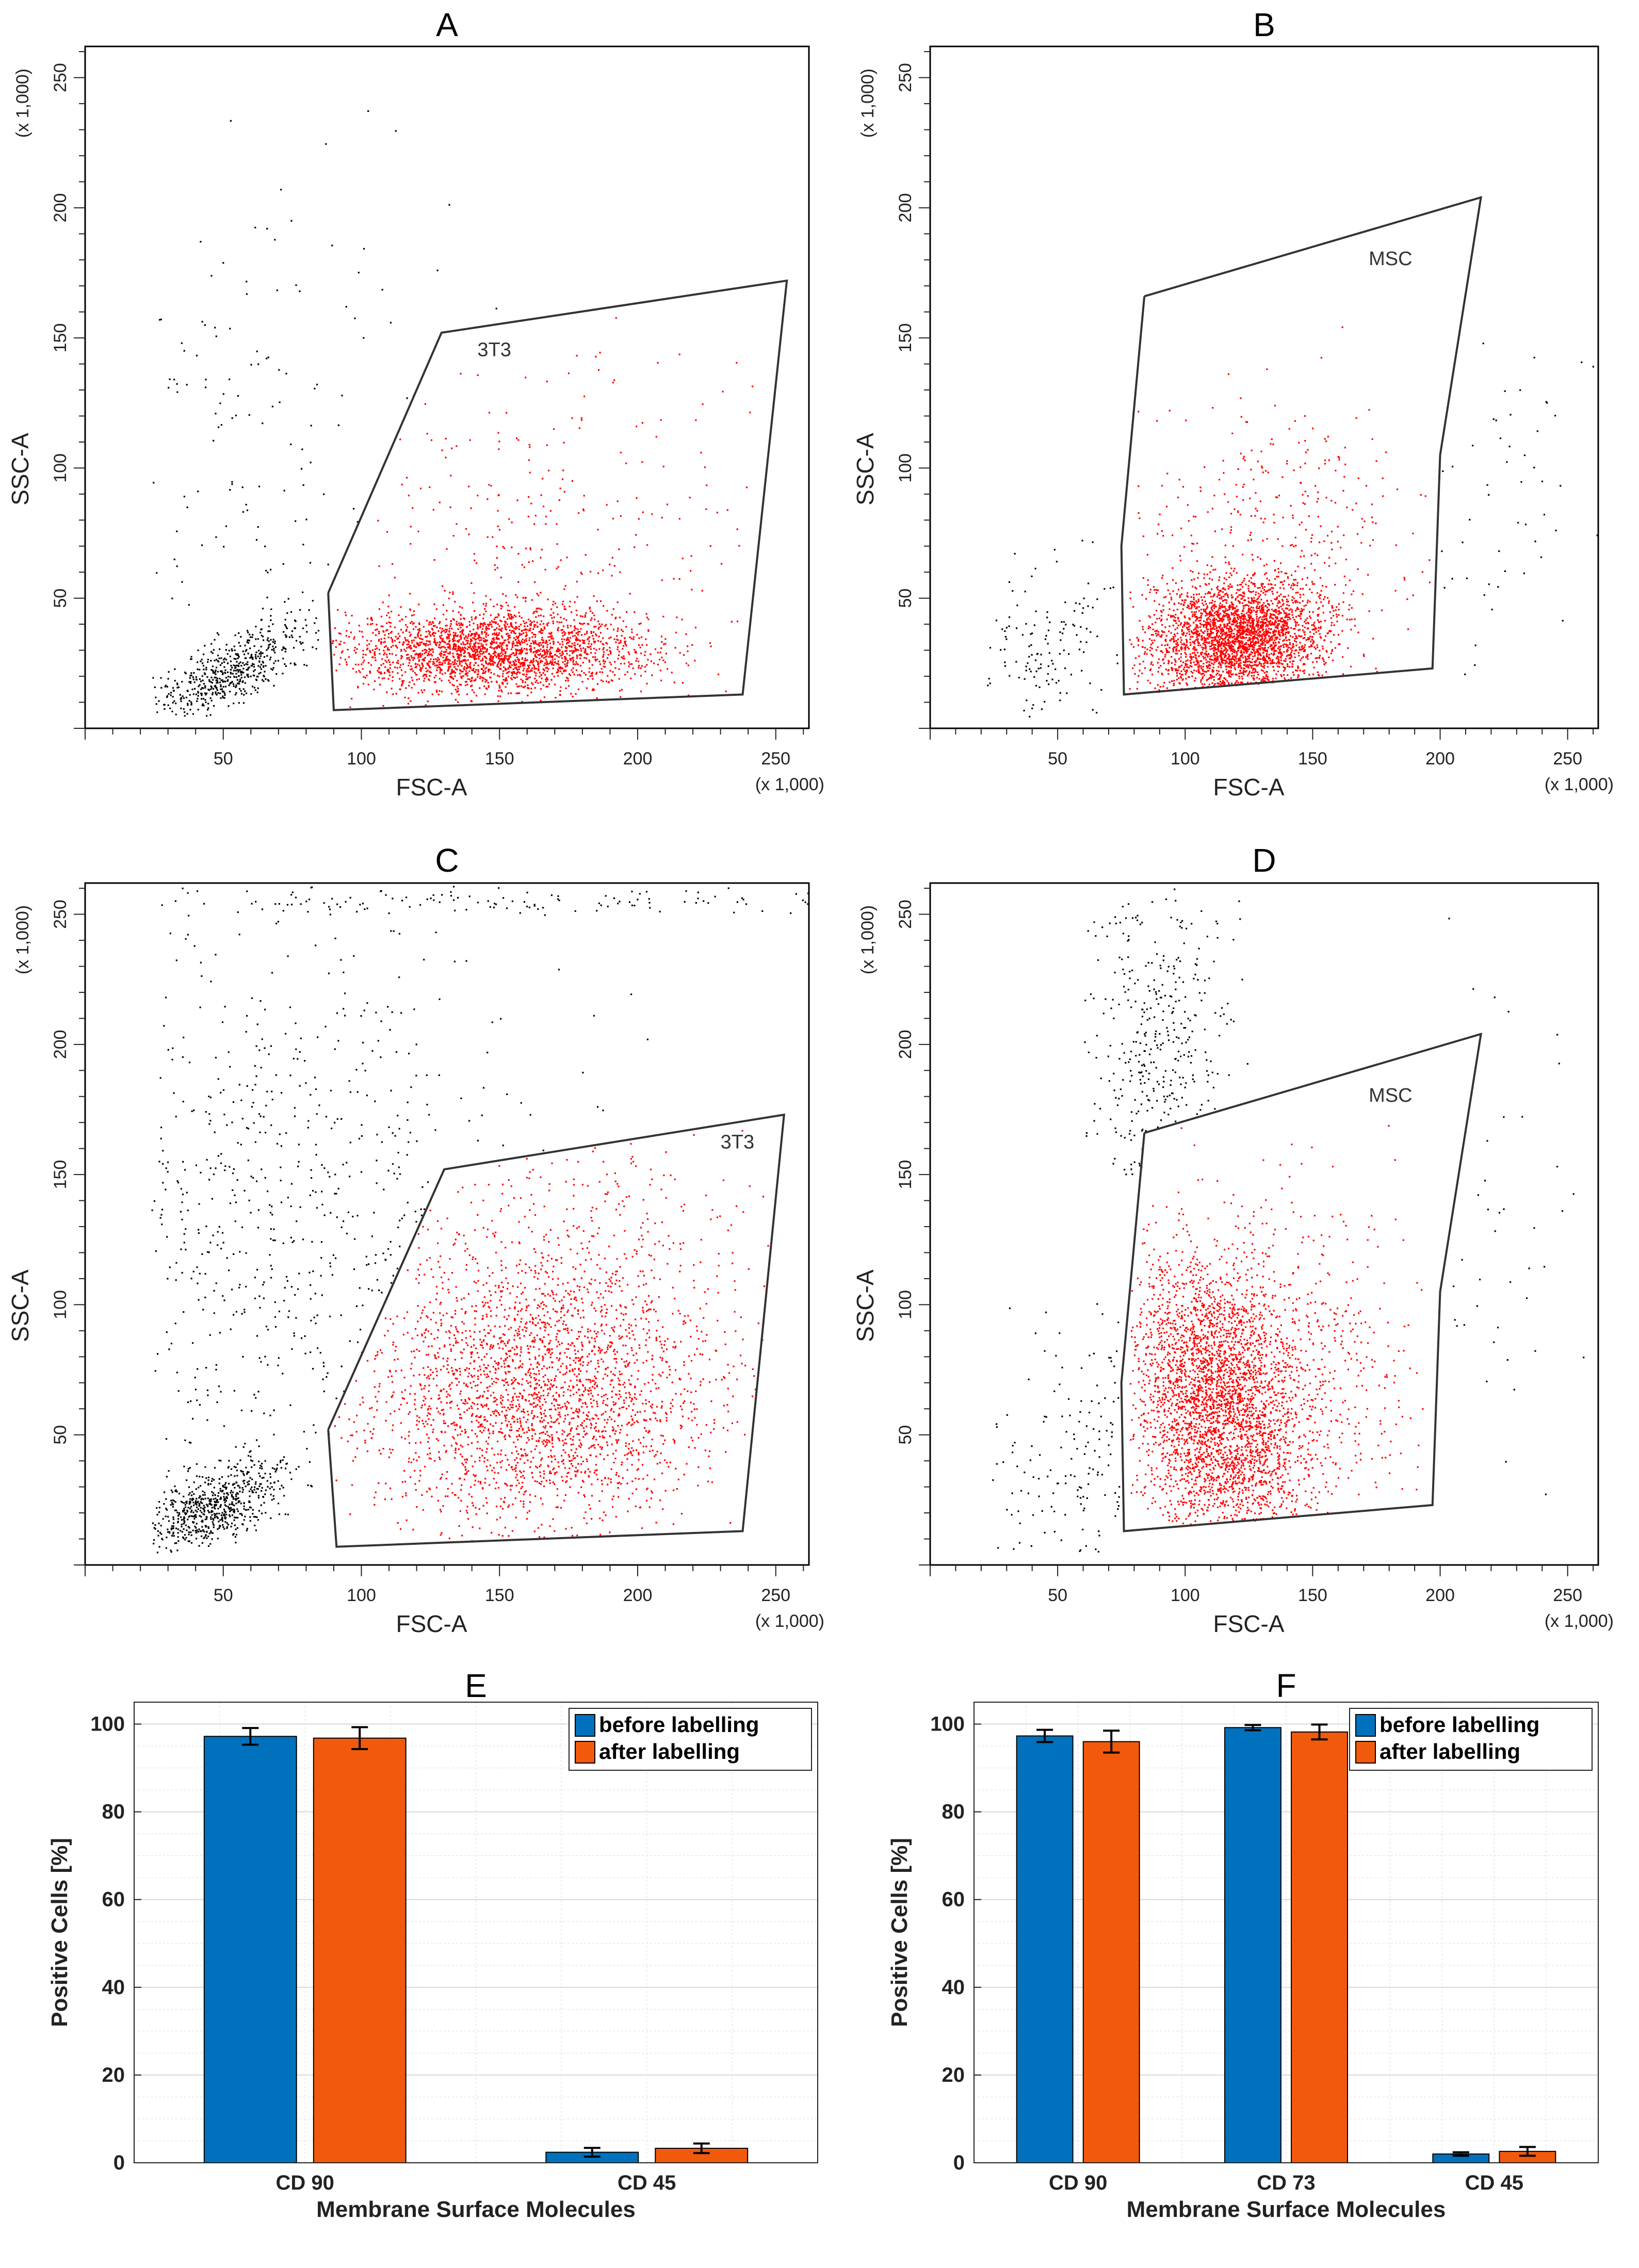 The image size is (1639, 2268). Describe the element at coordinates (1390, 1096) in the screenshot. I see `gate-label: MSC` at that location.